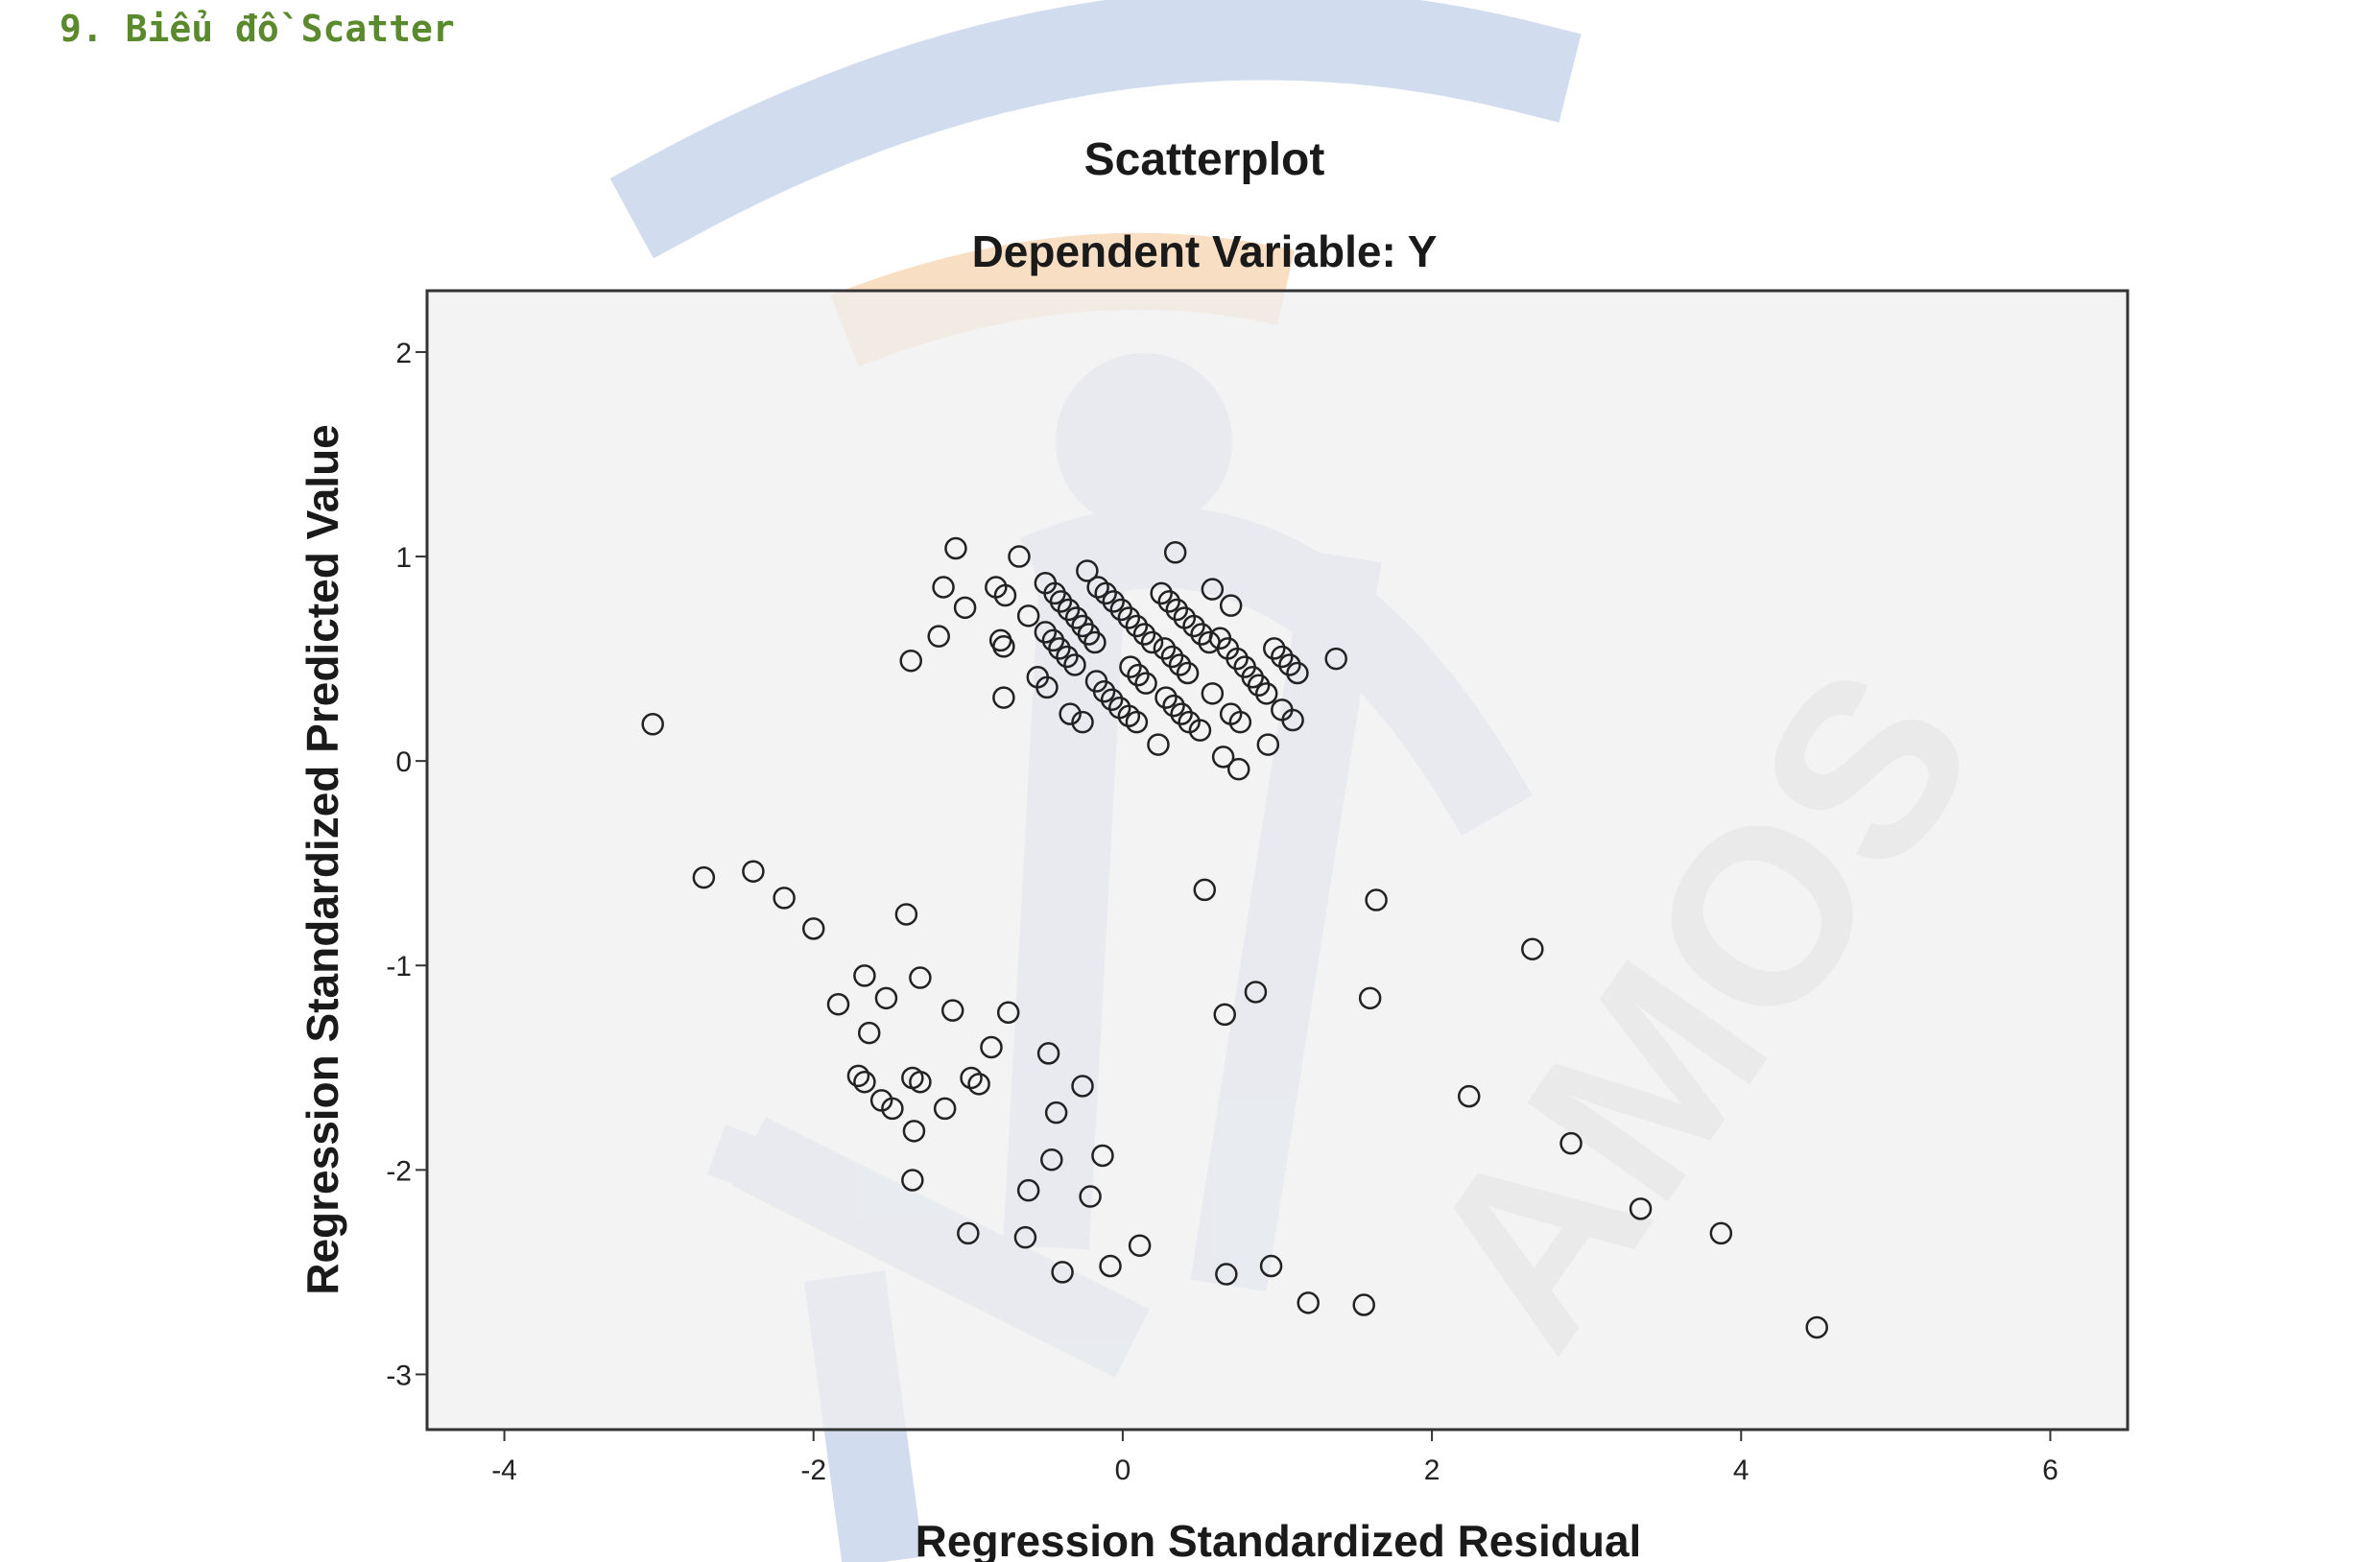 The height and width of the screenshot is (1562, 2380). What do you see at coordinates (1279, 1539) in the screenshot?
I see `x-axis-label: Regression Standardized Residual` at bounding box center [1279, 1539].